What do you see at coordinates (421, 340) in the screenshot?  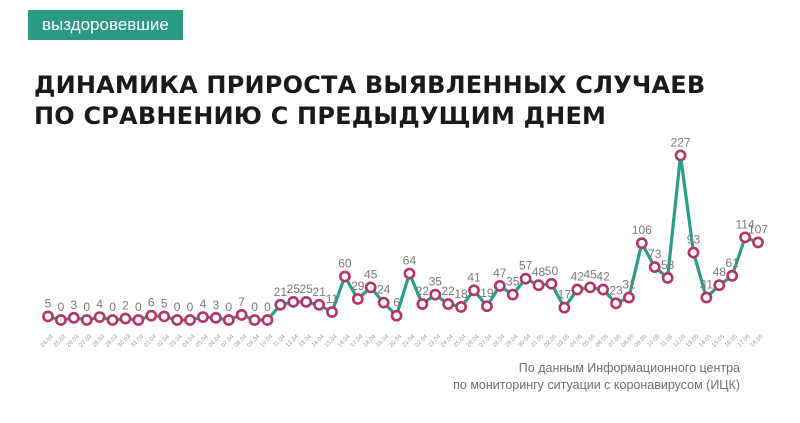 I see `date-tick-label: 22.04` at bounding box center [421, 340].